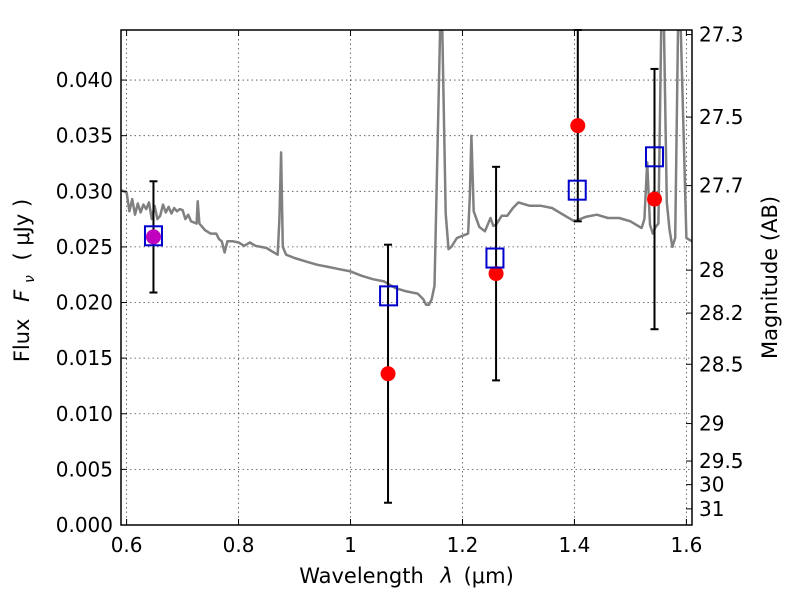 This screenshot has width=800, height=600. I want to click on x-tick-label: 1.4, so click(575, 545).